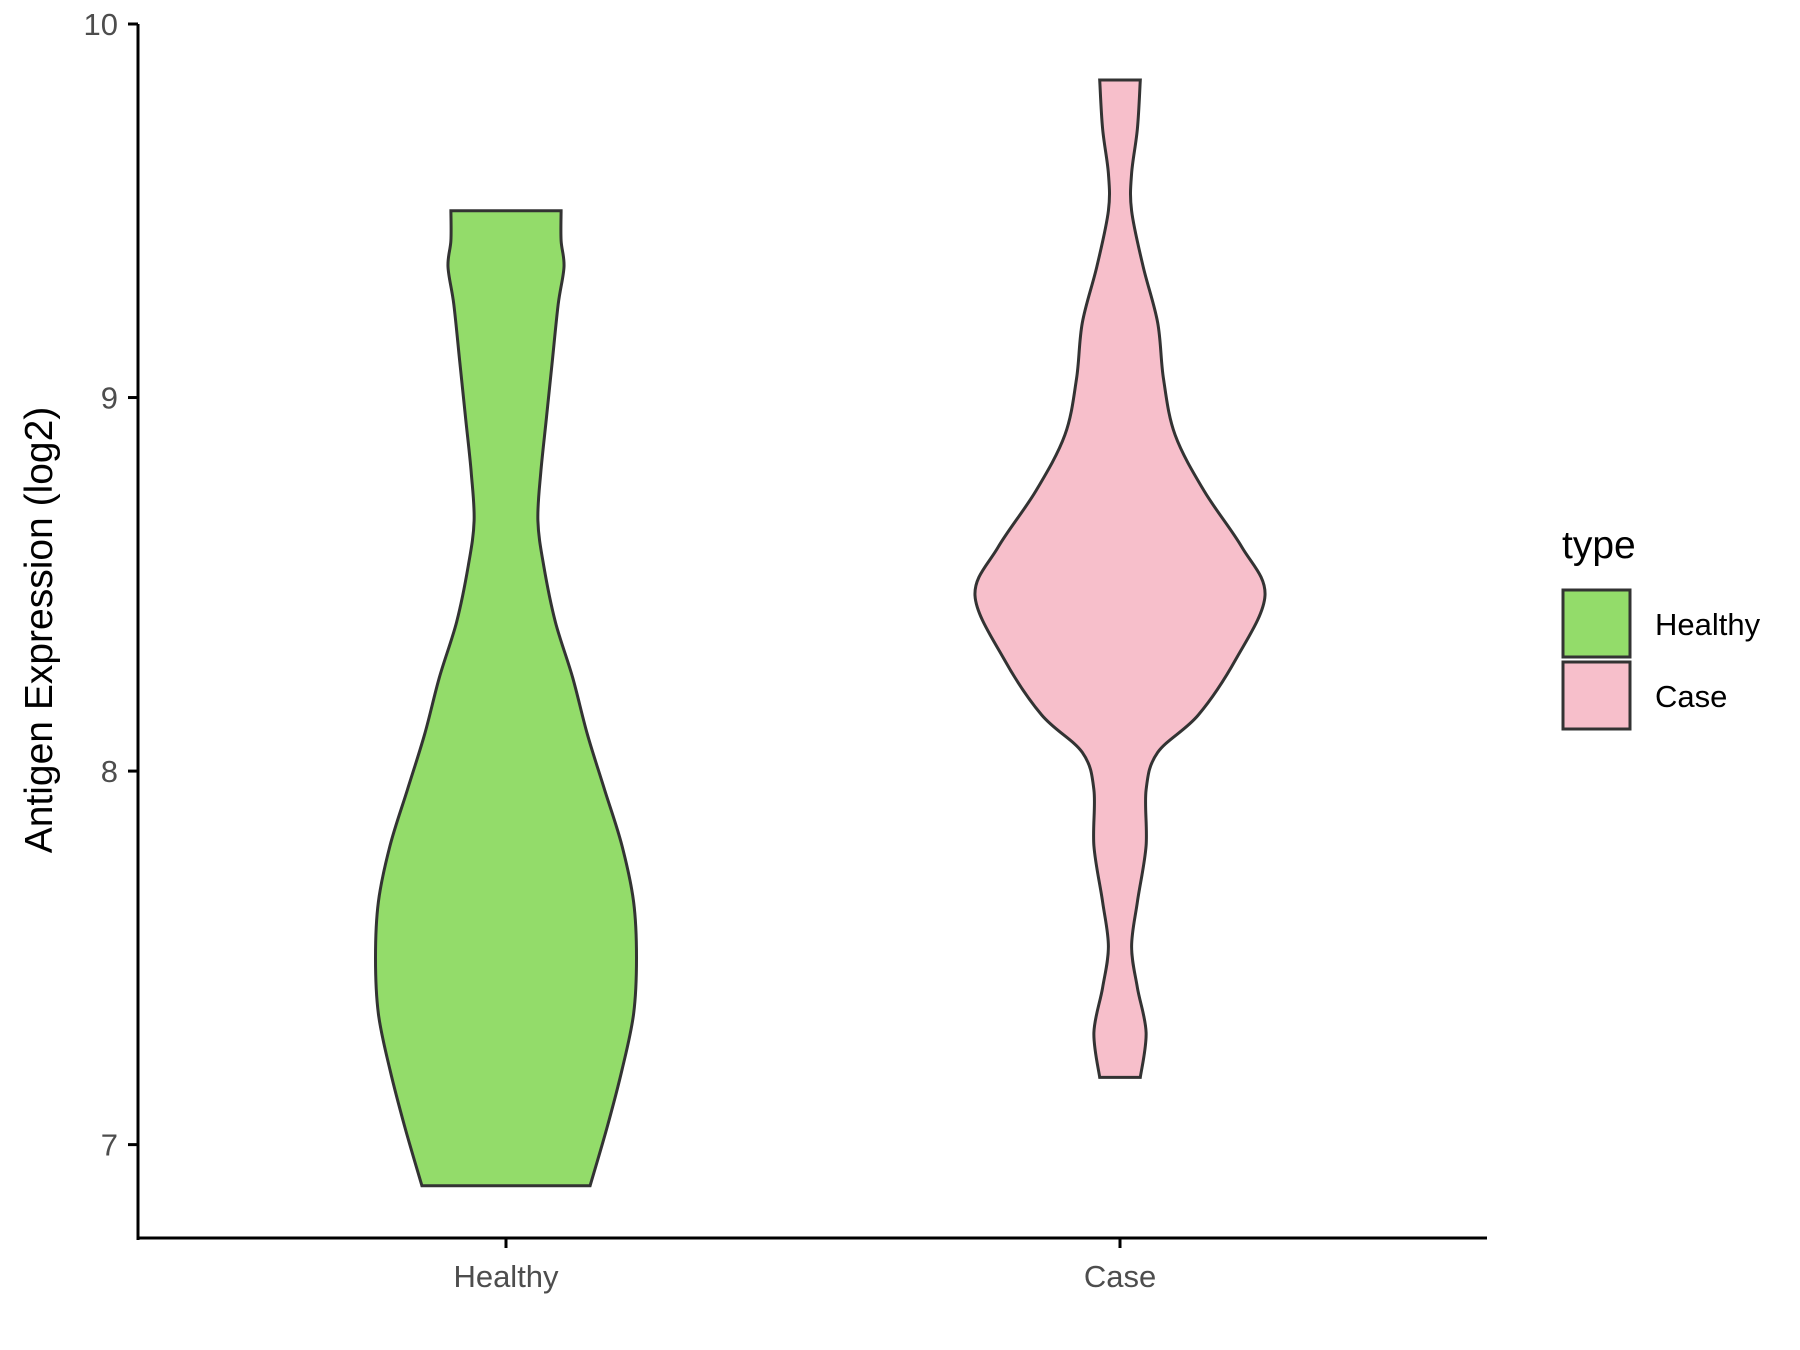 This screenshot has height=1350, width=1800. Describe the element at coordinates (1120, 578) in the screenshot. I see `violin-case` at that location.